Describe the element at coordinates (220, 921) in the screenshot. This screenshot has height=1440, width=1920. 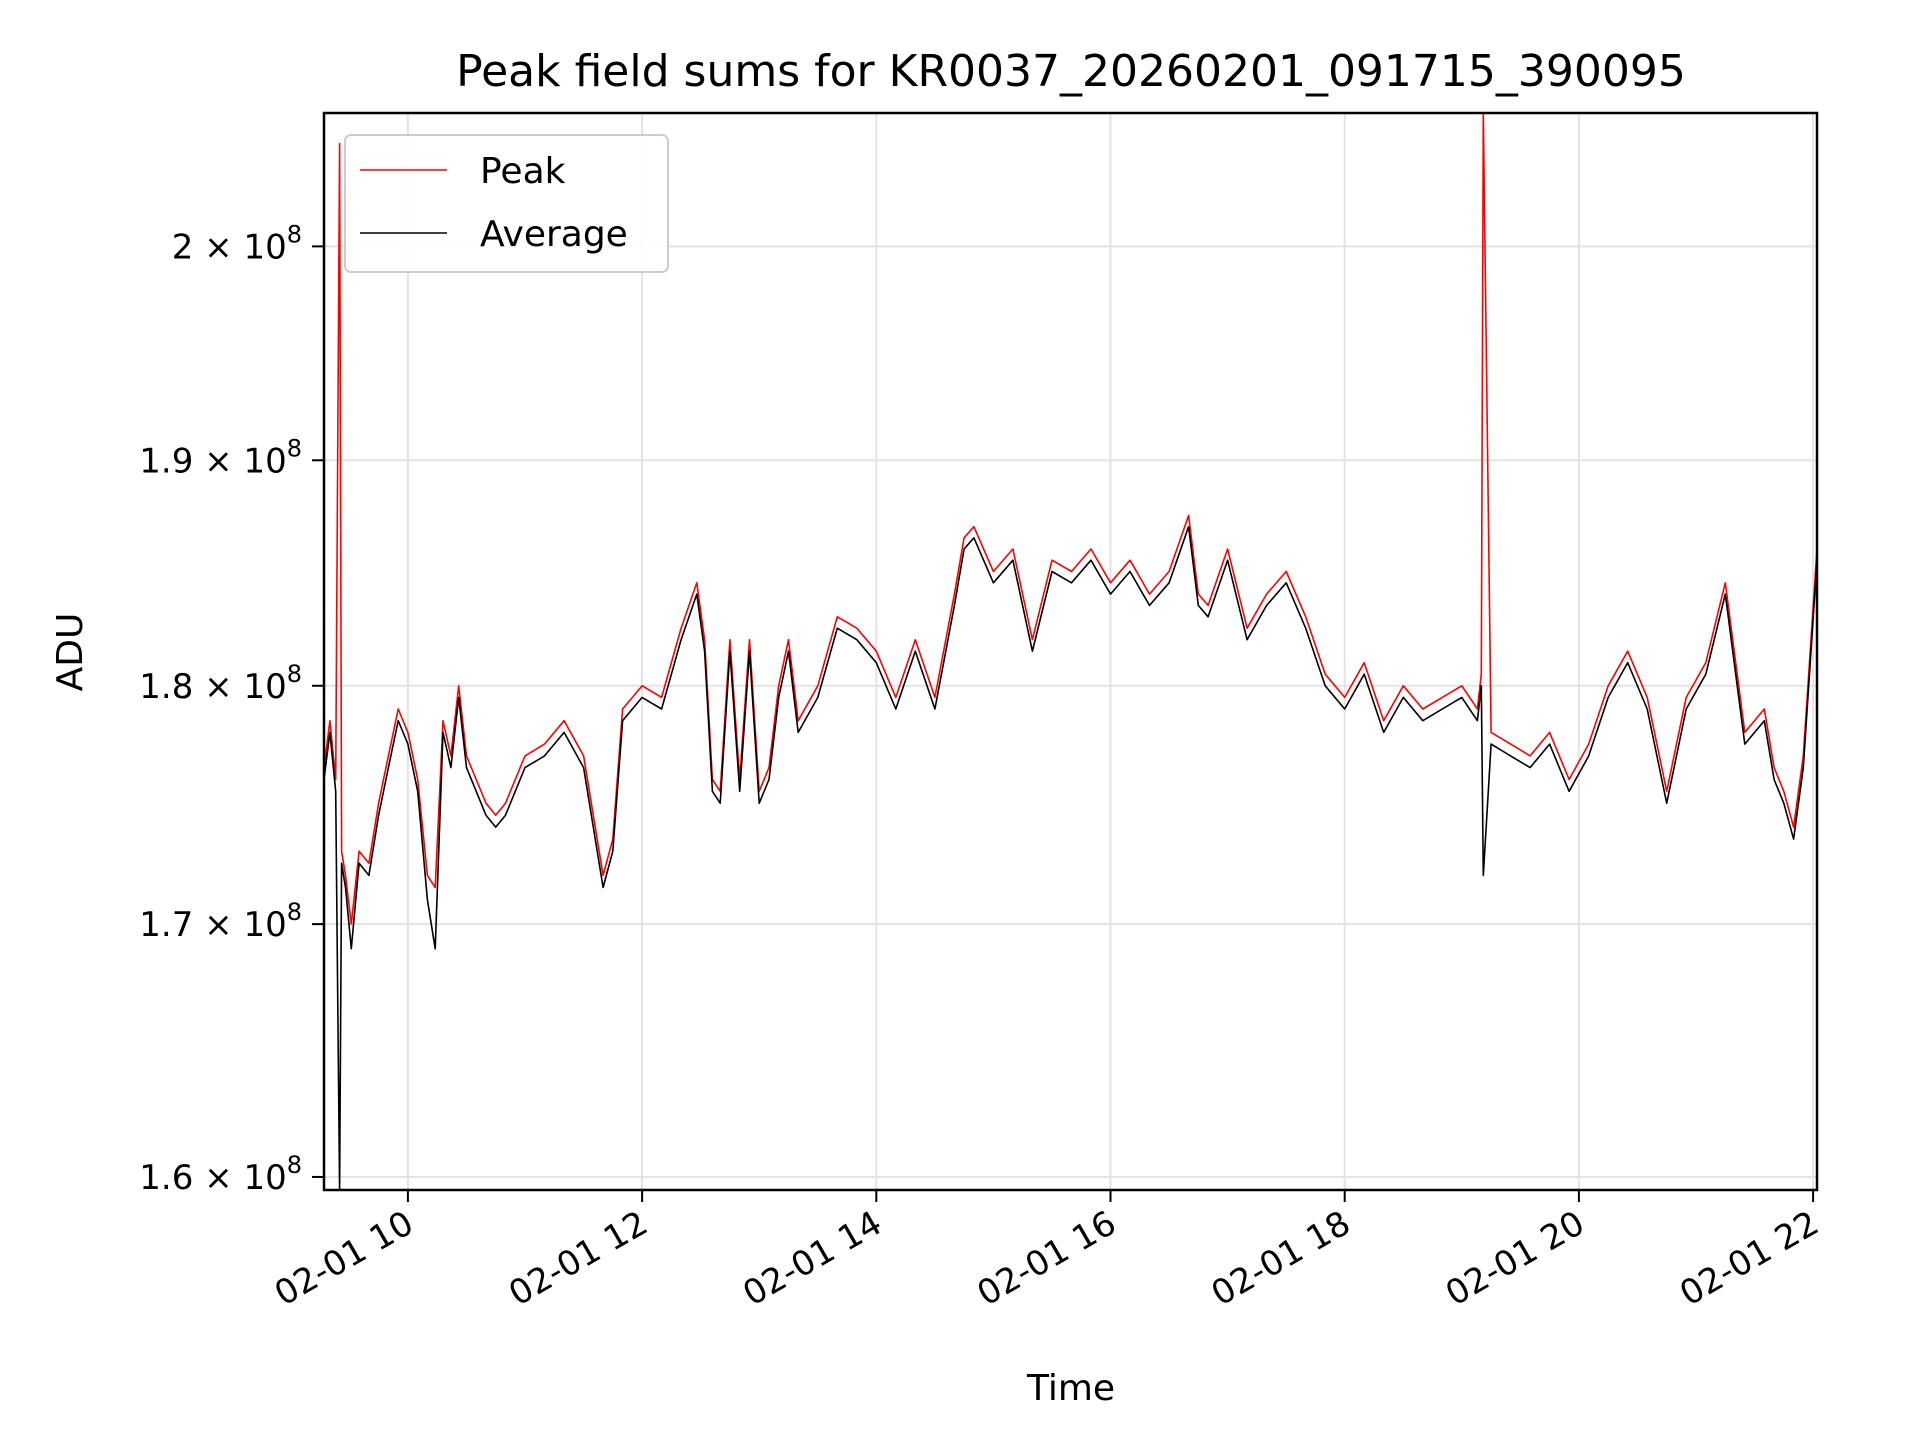
I see `y-tick-label: 1.7 × 108` at that location.